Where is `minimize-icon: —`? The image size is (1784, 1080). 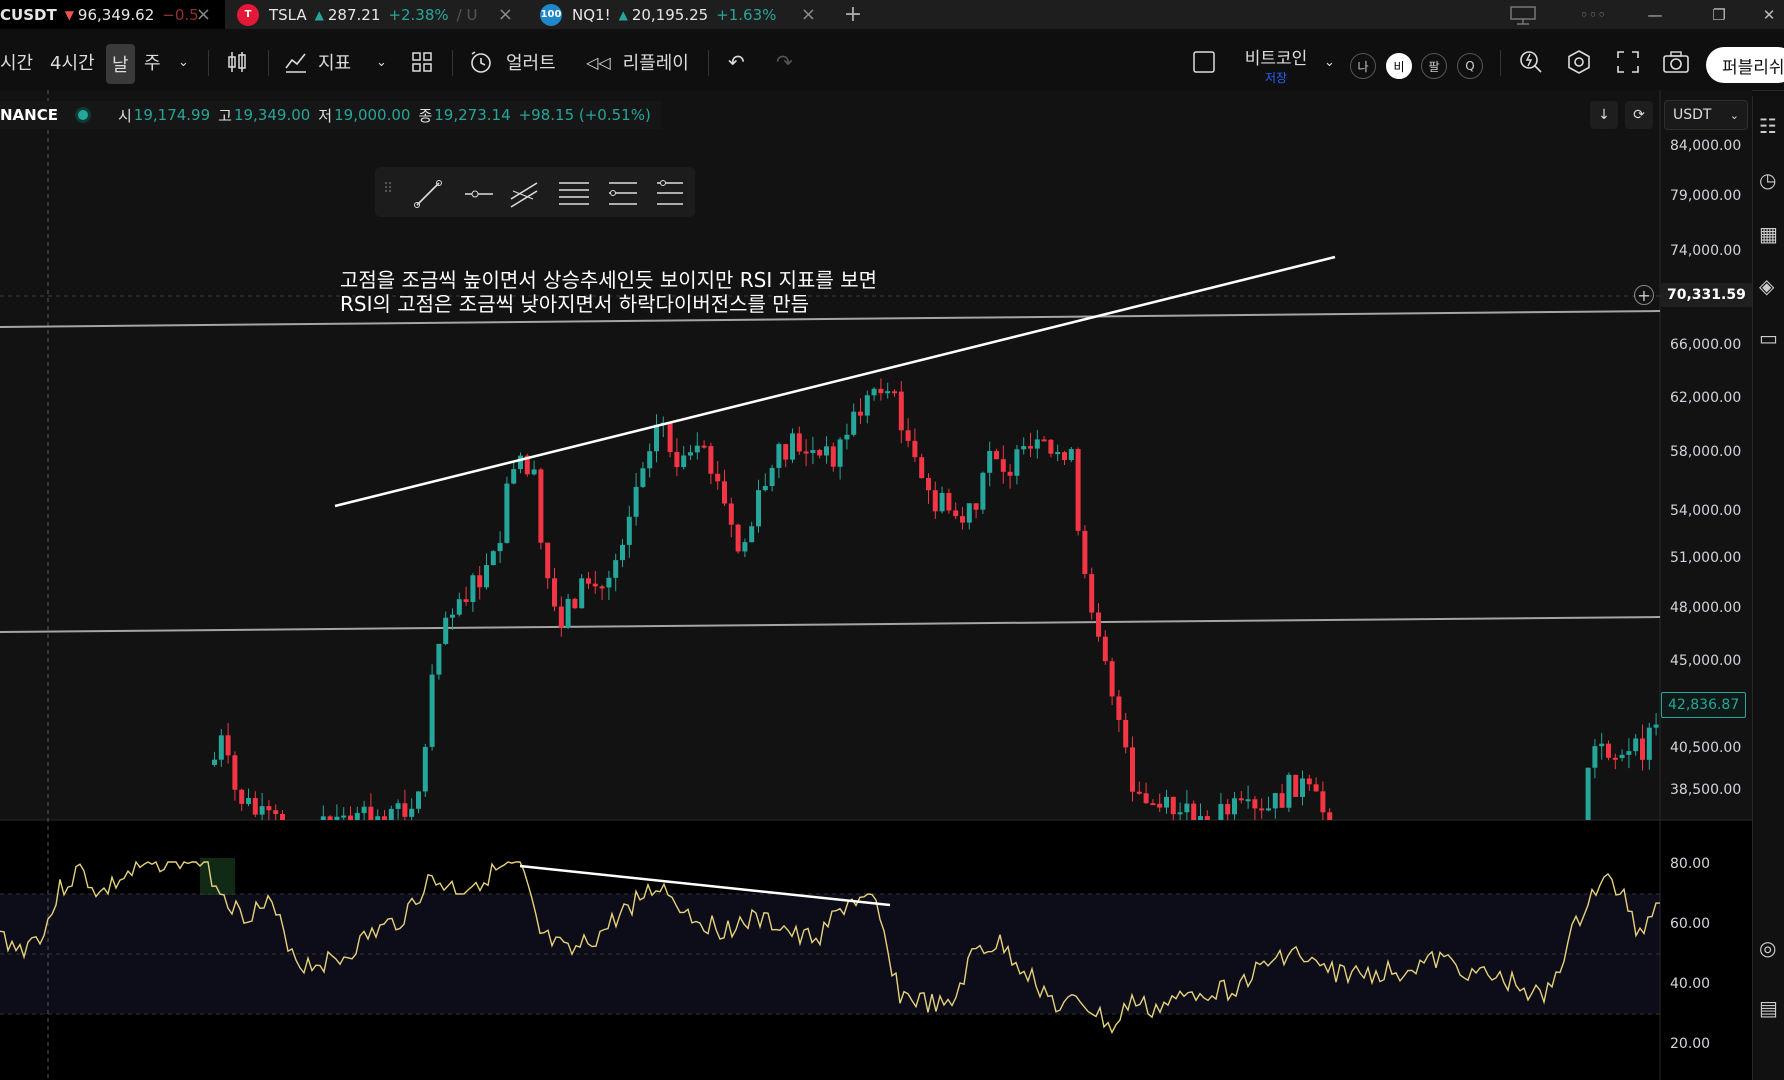 minimize-icon: — is located at coordinates (1655, 14).